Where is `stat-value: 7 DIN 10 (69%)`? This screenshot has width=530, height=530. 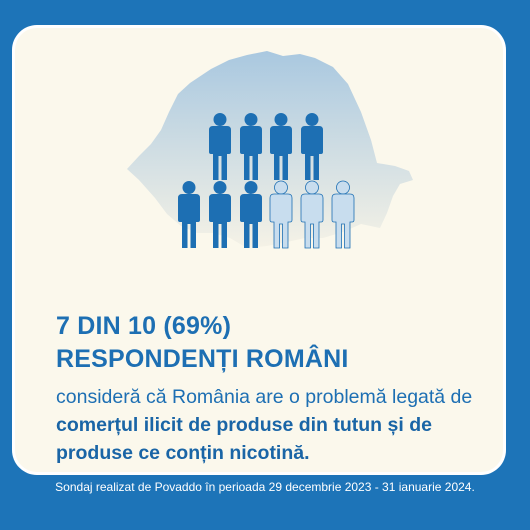
stat-value: 7 DIN 10 (69%) is located at coordinates (144, 326).